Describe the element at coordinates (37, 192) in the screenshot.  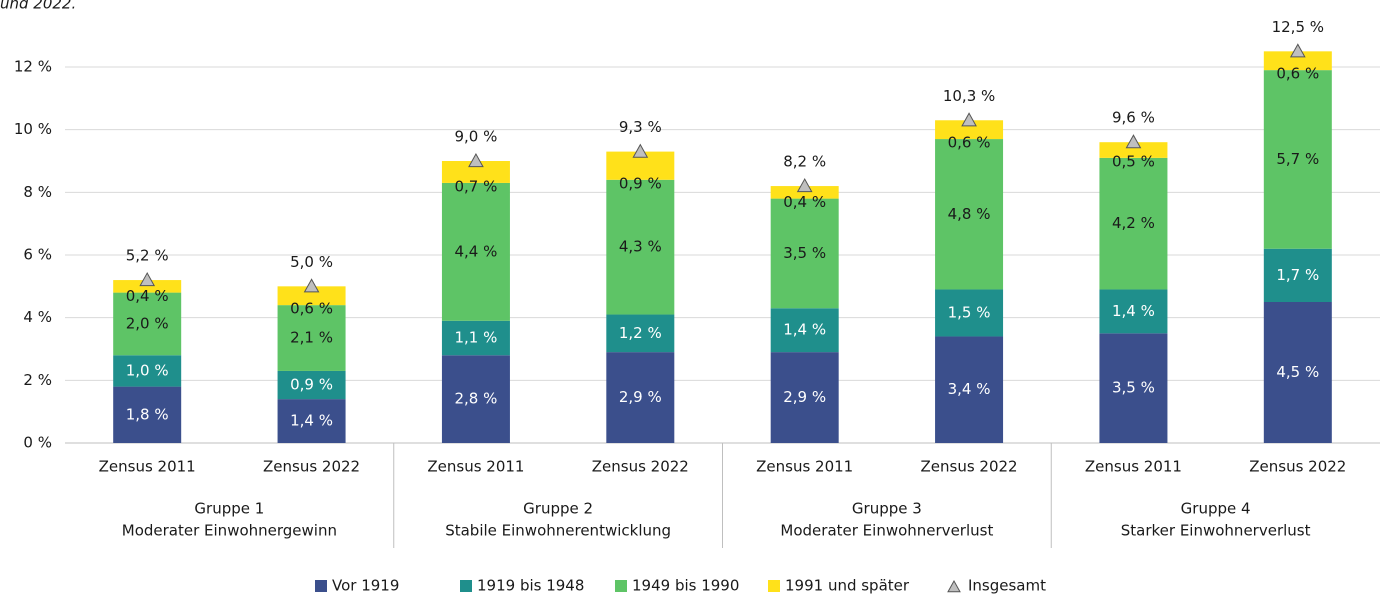
I see `y-tick-label: 8 %` at that location.